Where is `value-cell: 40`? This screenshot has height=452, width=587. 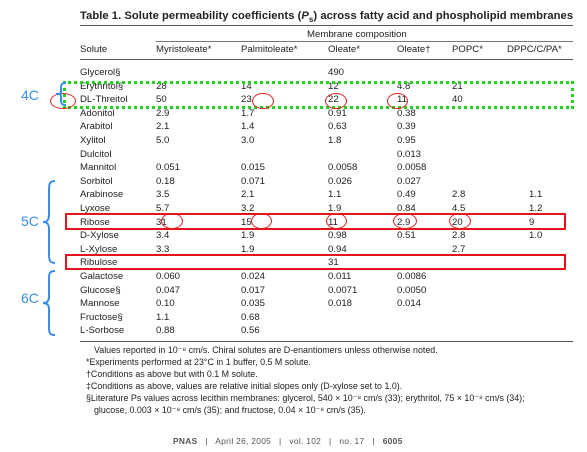 value-cell: 40 is located at coordinates (457, 99).